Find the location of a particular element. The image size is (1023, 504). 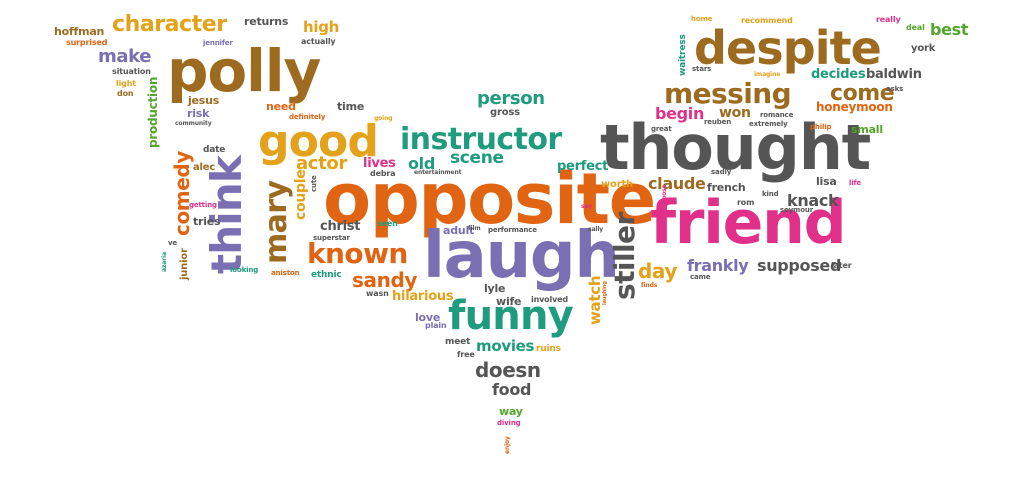

word-stiller: stiller is located at coordinates (624, 256).